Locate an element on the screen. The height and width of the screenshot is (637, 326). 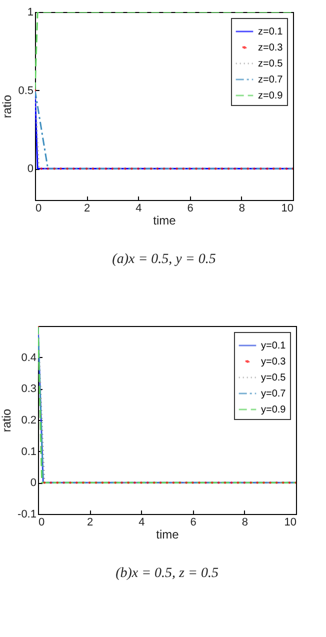
legend-label: z=0.3 is located at coordinates (271, 48).